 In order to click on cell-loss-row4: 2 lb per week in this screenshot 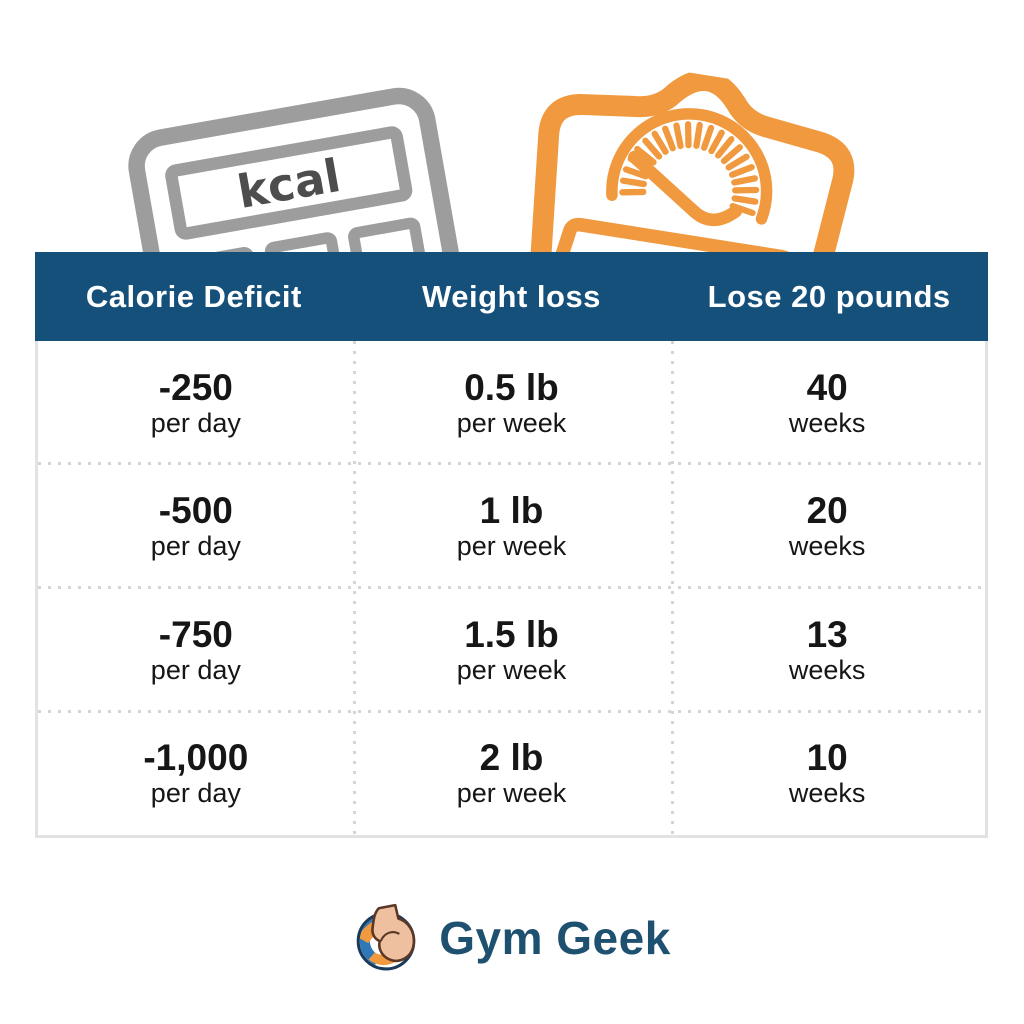, I will do `click(512, 774)`.